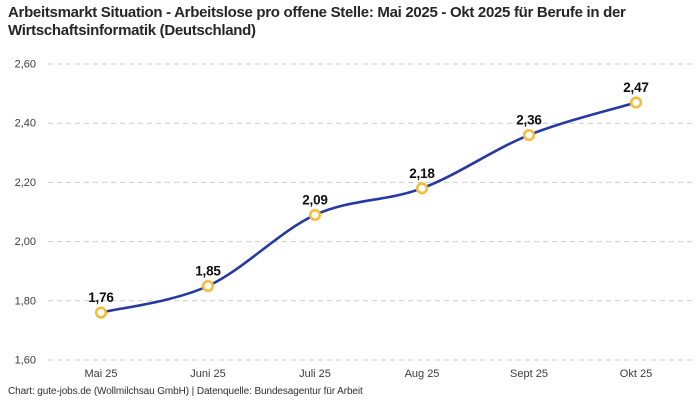 The image size is (700, 400). Describe the element at coordinates (529, 120) in the screenshot. I see `data-point-label: 2,36` at that location.